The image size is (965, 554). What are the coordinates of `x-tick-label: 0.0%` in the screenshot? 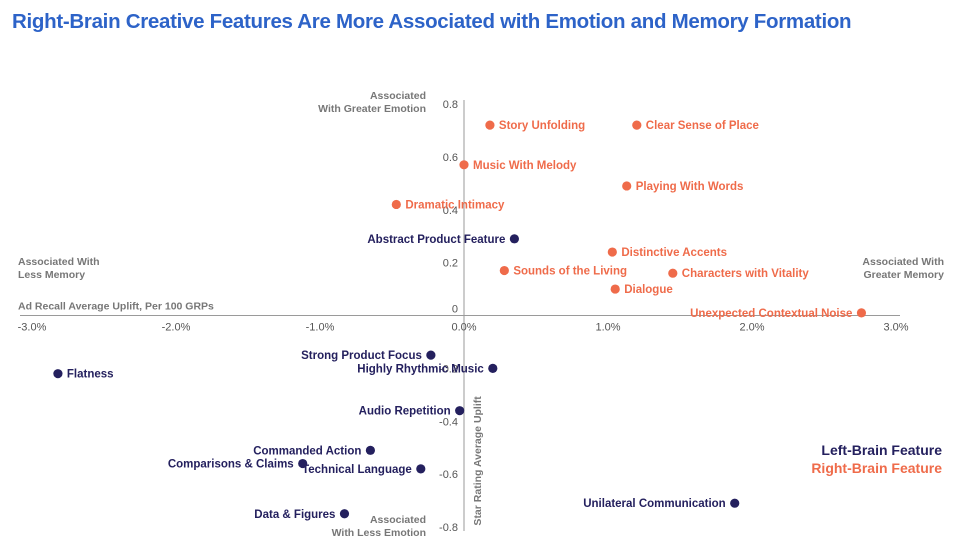 It's located at (463, 328).